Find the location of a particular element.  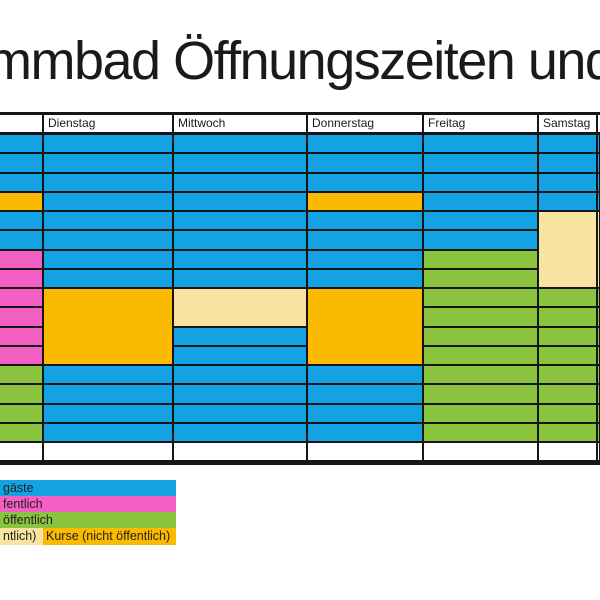

legend-item-green: öffentlich is located at coordinates (88, 520).